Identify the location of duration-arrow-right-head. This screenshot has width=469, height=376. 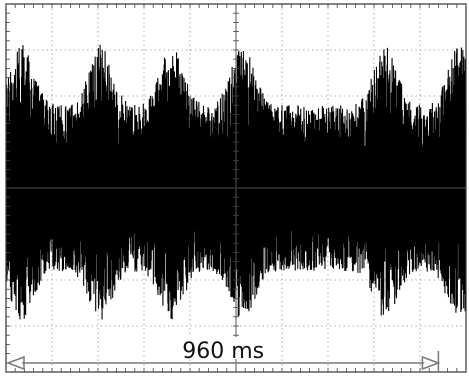
(431, 363).